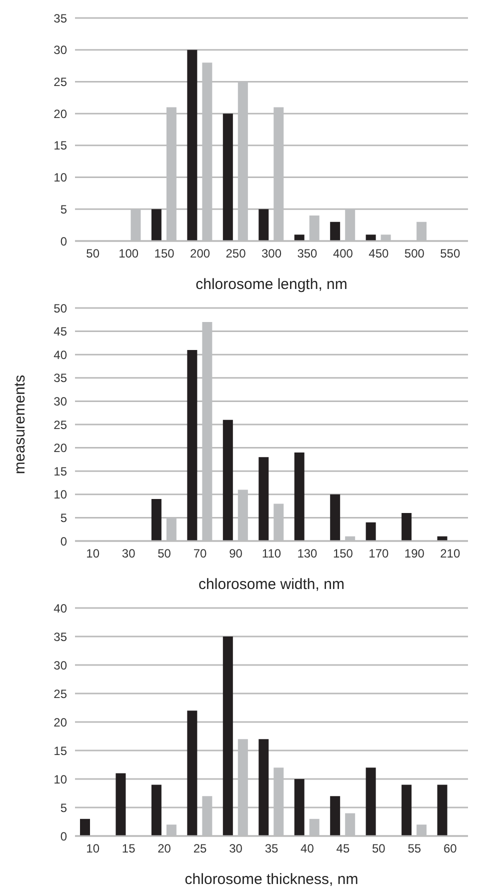 The width and height of the screenshot is (481, 893). What do you see at coordinates (61, 308) in the screenshot?
I see `y-tick-label: 50` at bounding box center [61, 308].